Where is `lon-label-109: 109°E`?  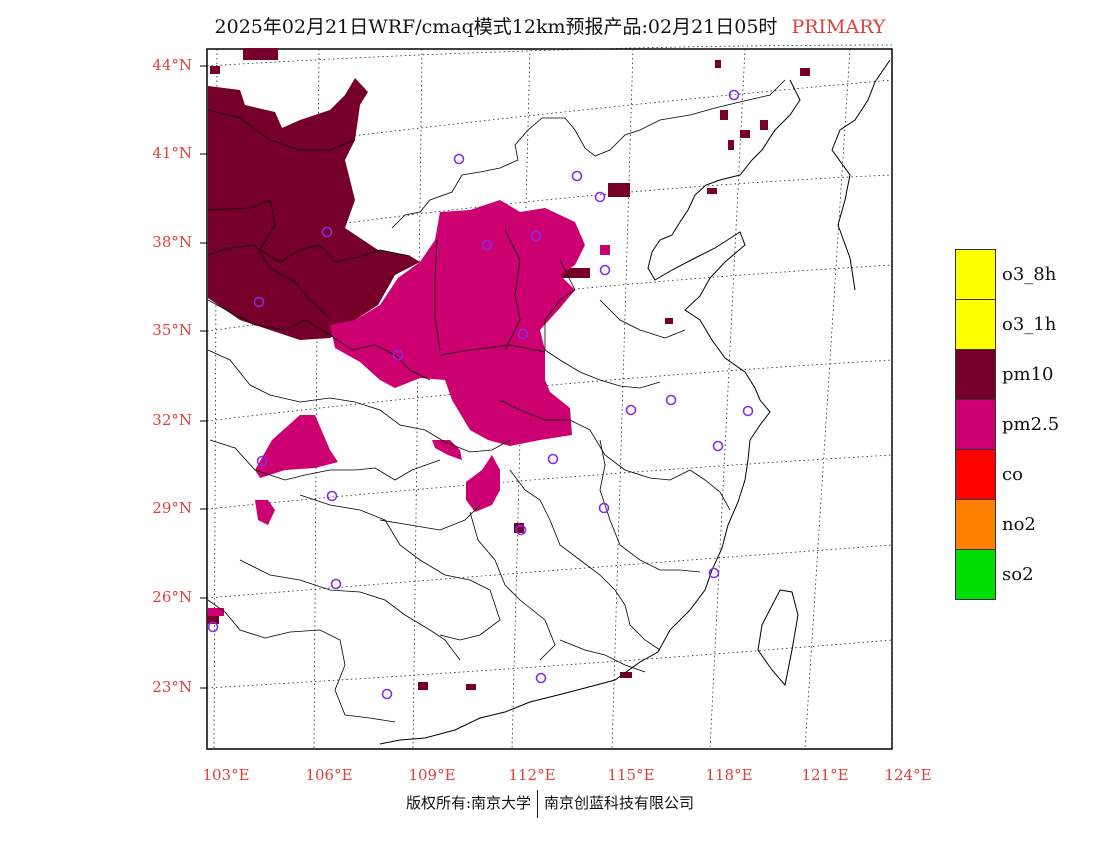 lon-label-109: 109°E is located at coordinates (432, 775).